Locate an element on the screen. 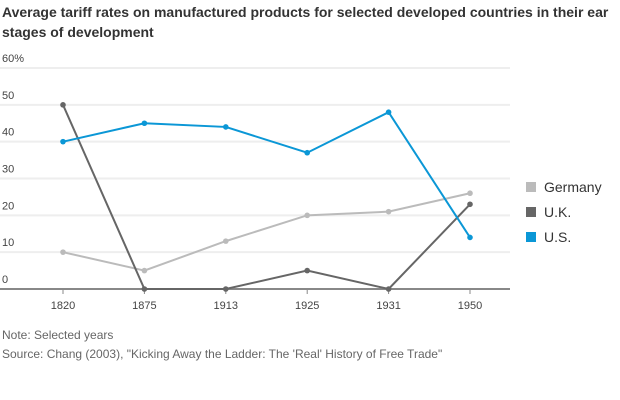 The image size is (620, 400). legend-item-uk: U.K. is located at coordinates (564, 211).